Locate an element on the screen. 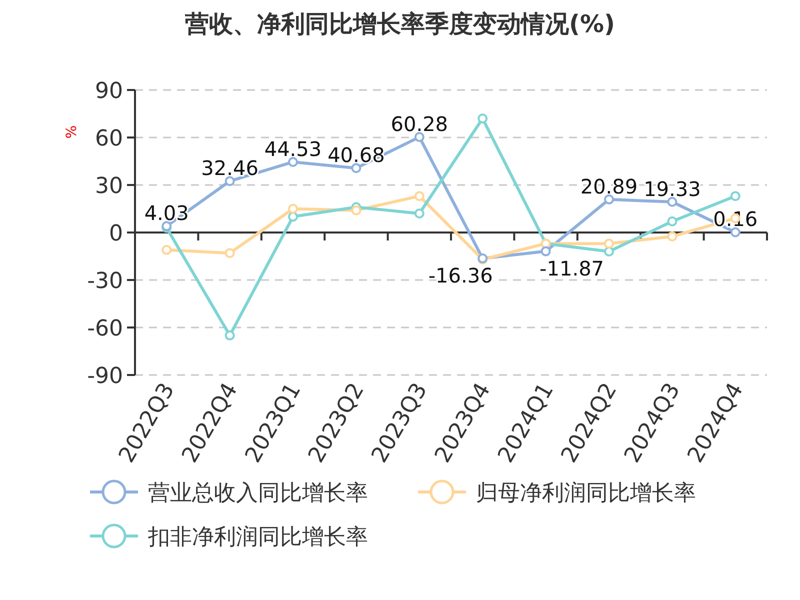 Image resolution: width=800 pixels, height=600 pixels. text: 4.03 is located at coordinates (166, 213).